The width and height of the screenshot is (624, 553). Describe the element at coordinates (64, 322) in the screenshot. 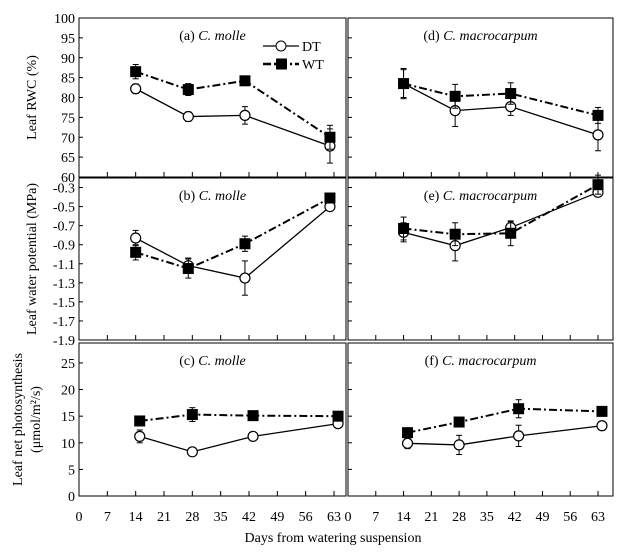

I see `y-tick-label: -1.7` at that location.